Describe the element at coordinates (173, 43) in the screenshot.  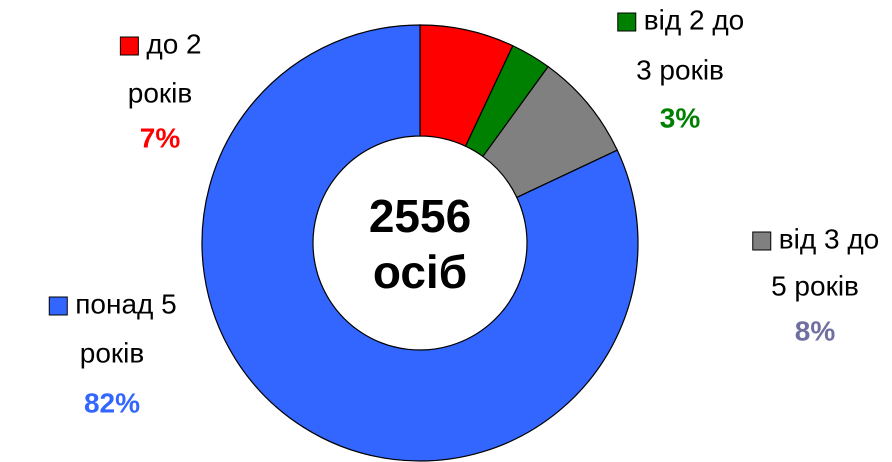
I see `legend-label: до 2` at that location.